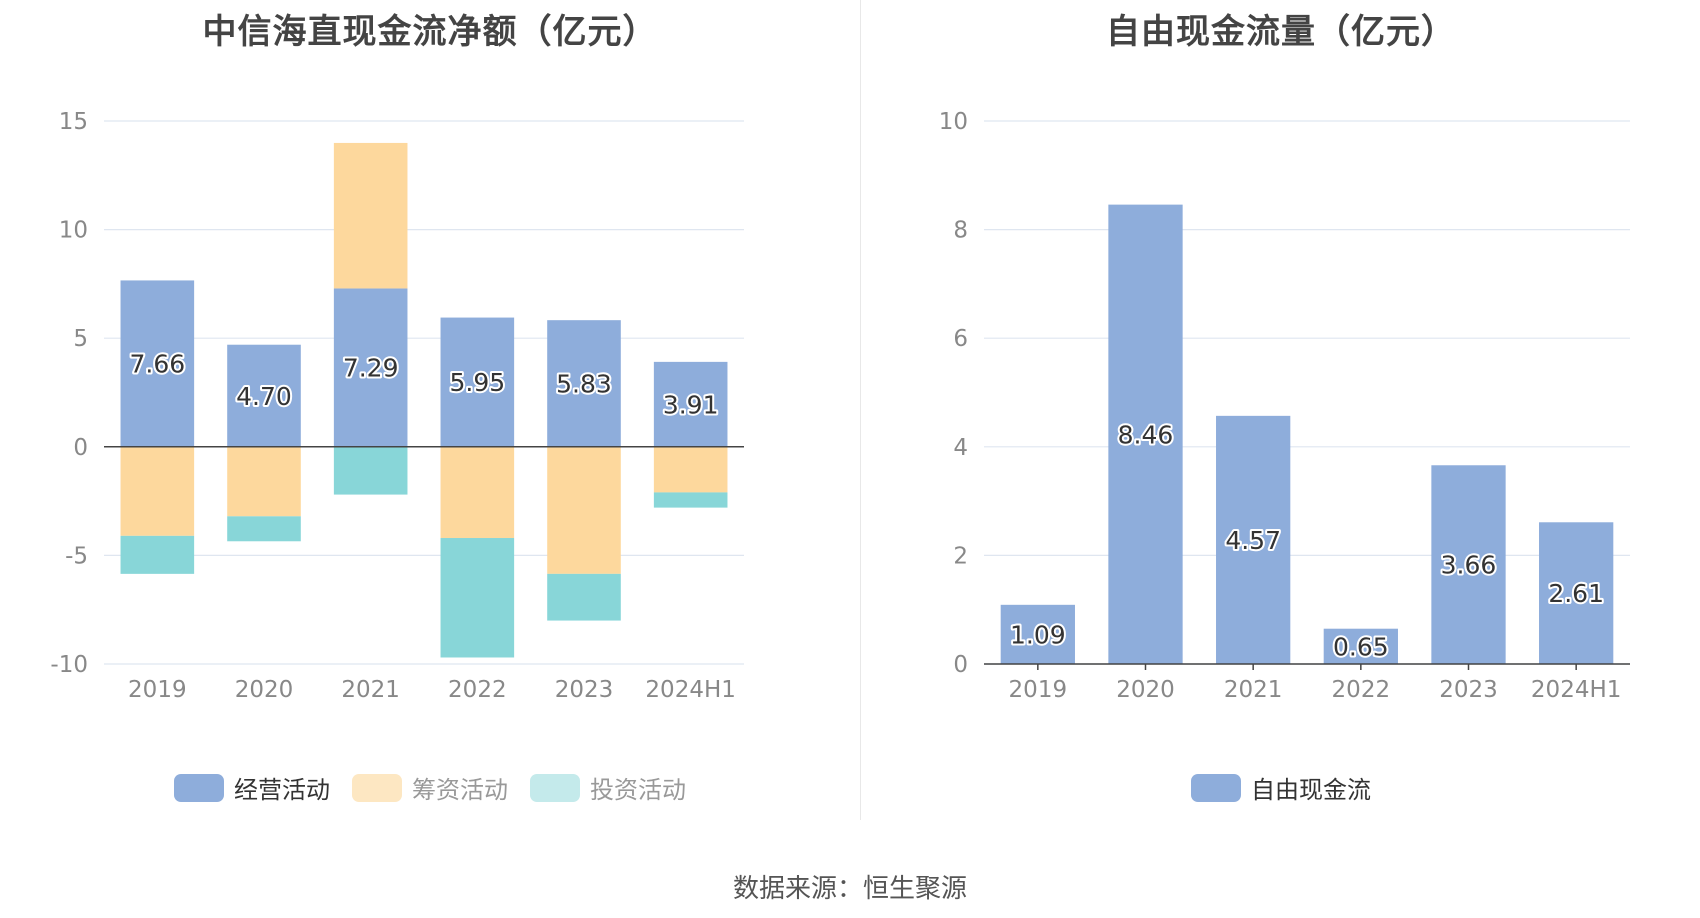 The image size is (1700, 918). I want to click on data-label: 4.57, so click(1253, 540).